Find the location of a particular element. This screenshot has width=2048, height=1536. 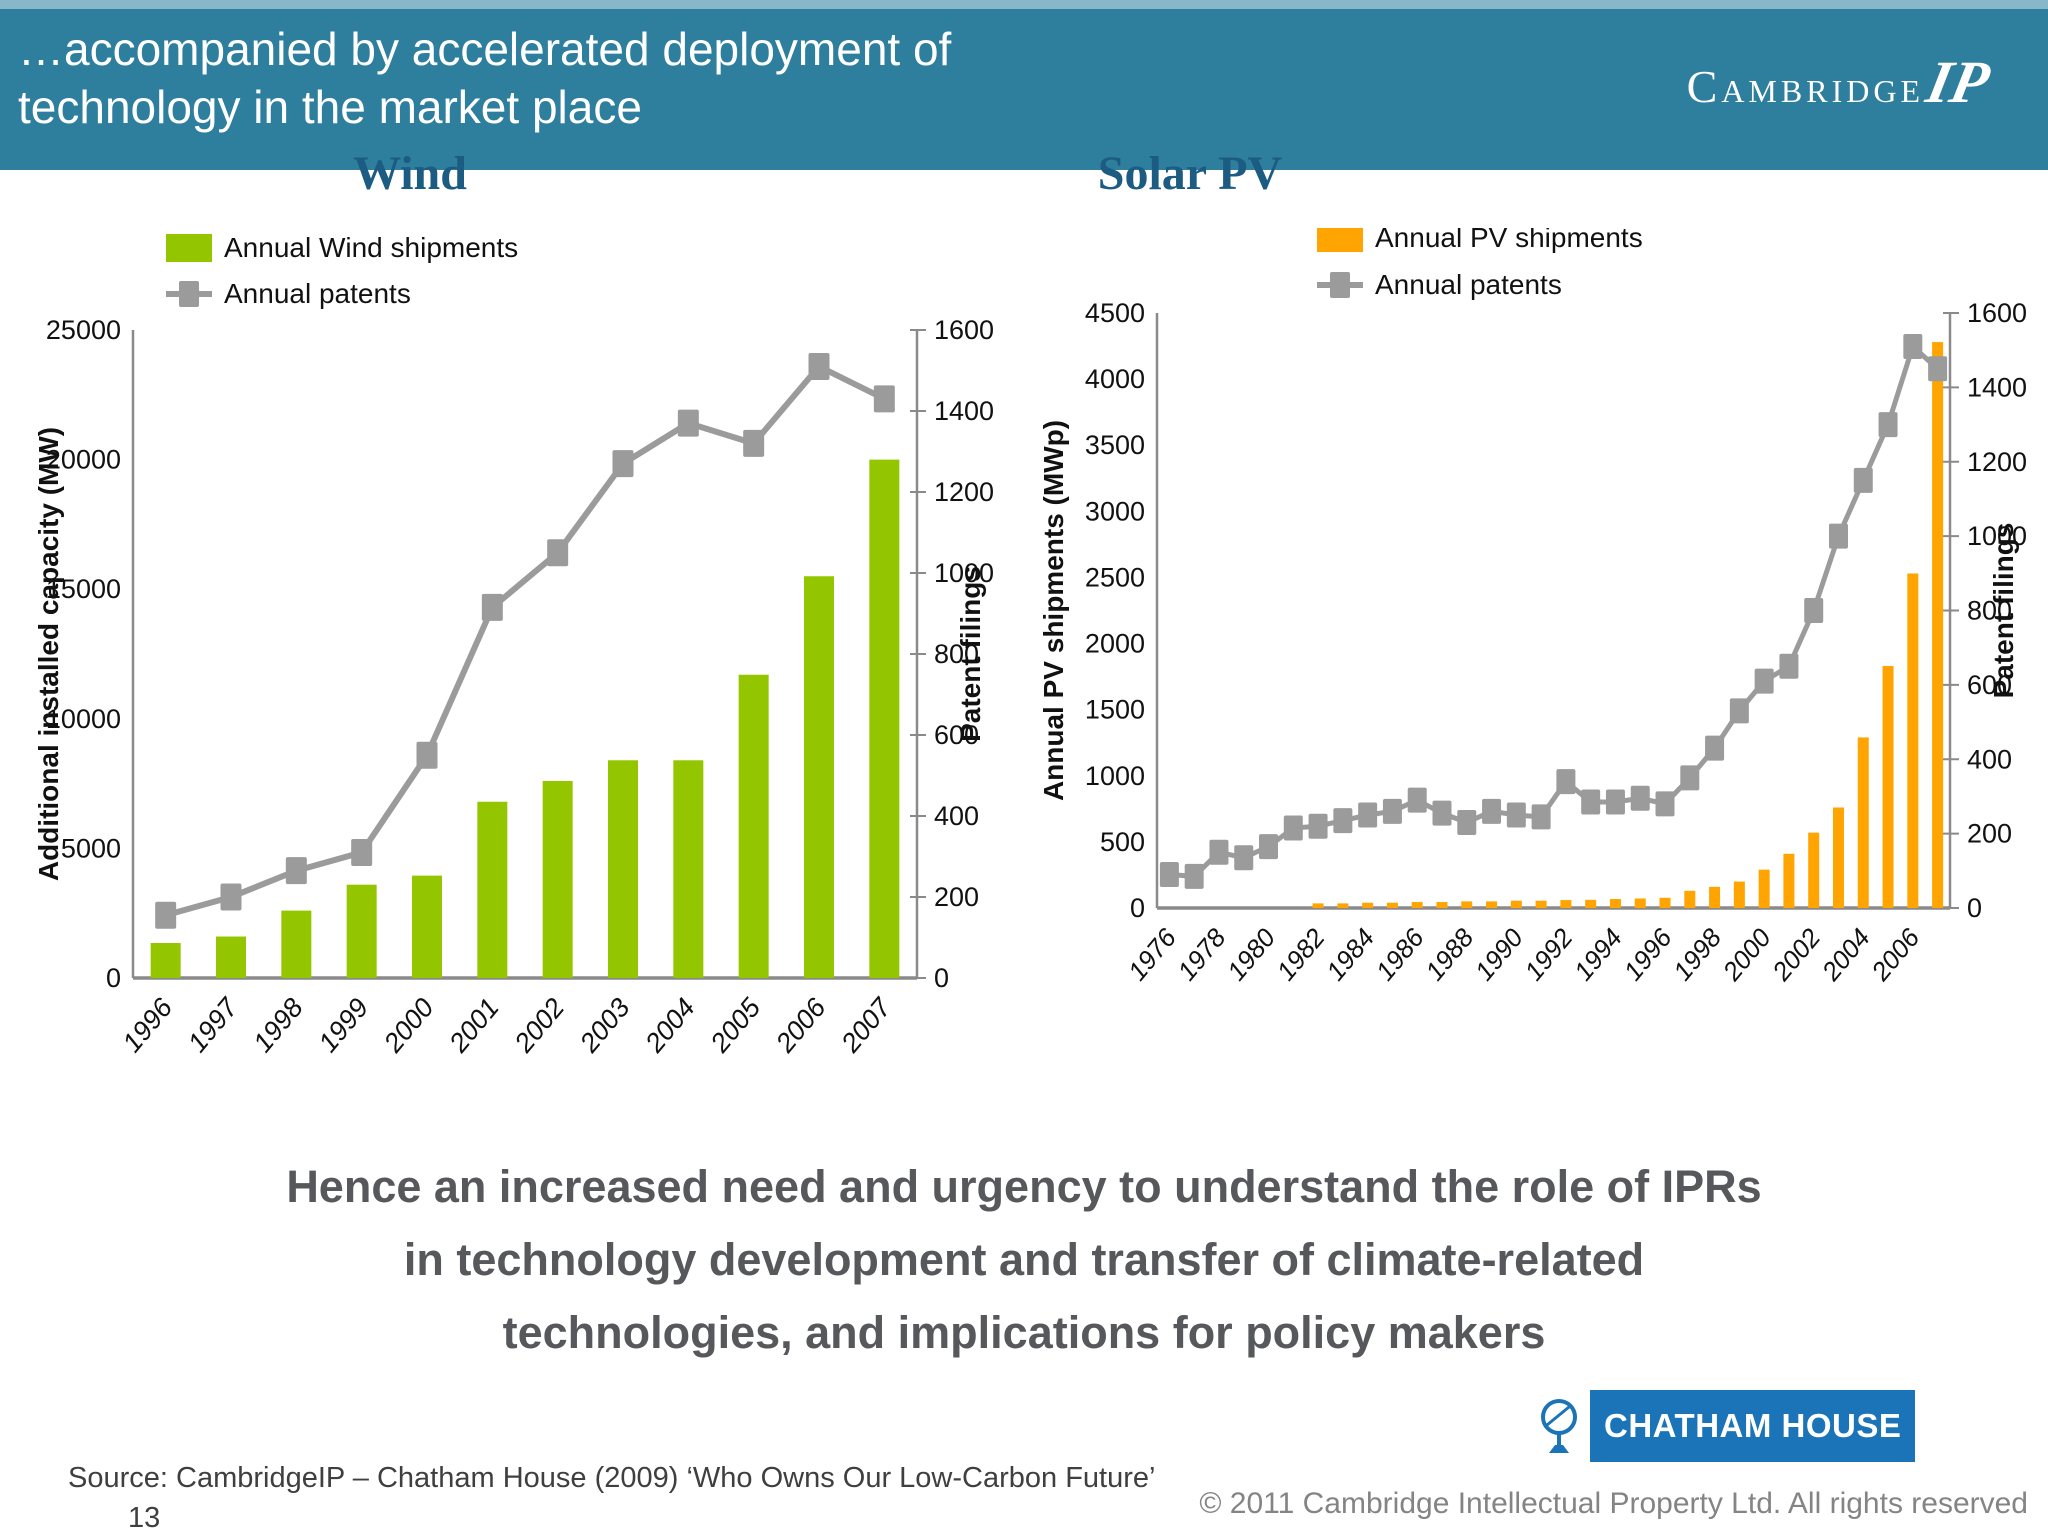

svg-text: 1976 is located at coordinates (1152, 954).